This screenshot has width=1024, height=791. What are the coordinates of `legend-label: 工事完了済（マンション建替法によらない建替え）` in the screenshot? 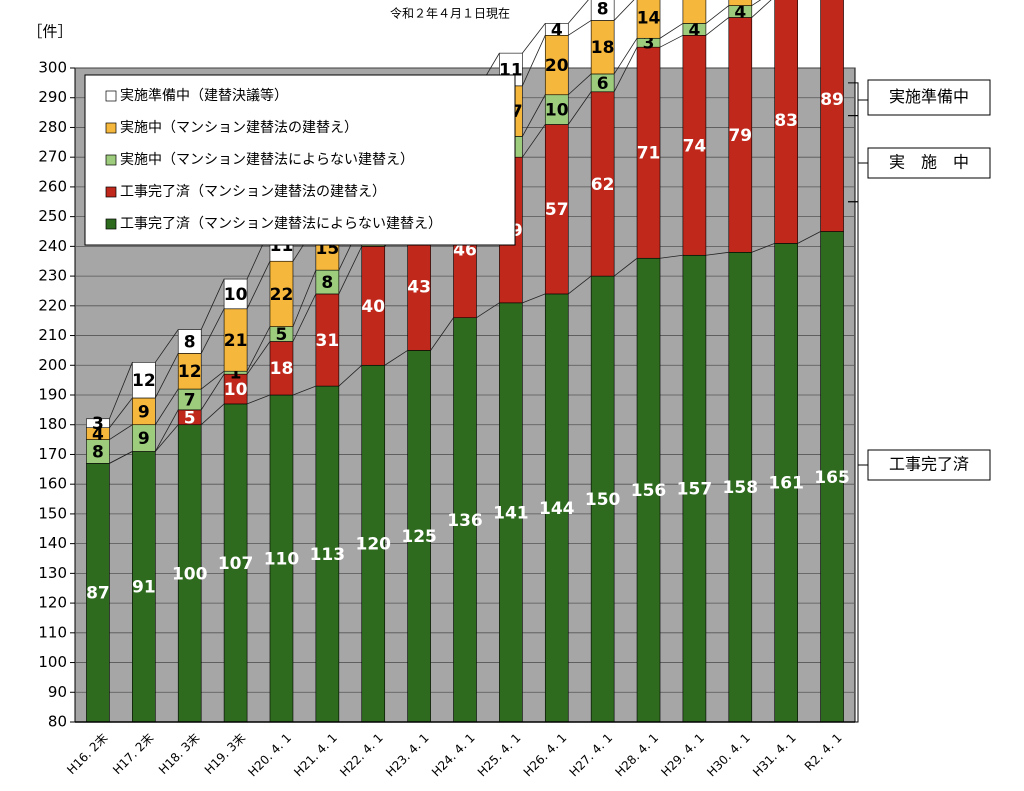 It's located at (281, 224).